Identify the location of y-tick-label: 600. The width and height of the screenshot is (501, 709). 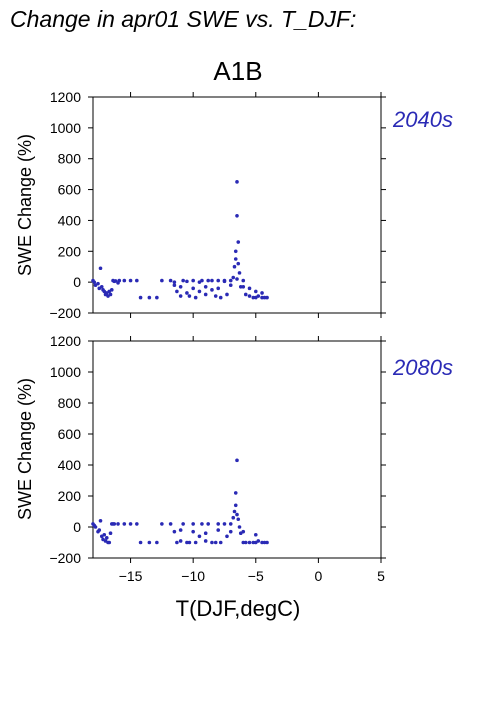
(70, 434).